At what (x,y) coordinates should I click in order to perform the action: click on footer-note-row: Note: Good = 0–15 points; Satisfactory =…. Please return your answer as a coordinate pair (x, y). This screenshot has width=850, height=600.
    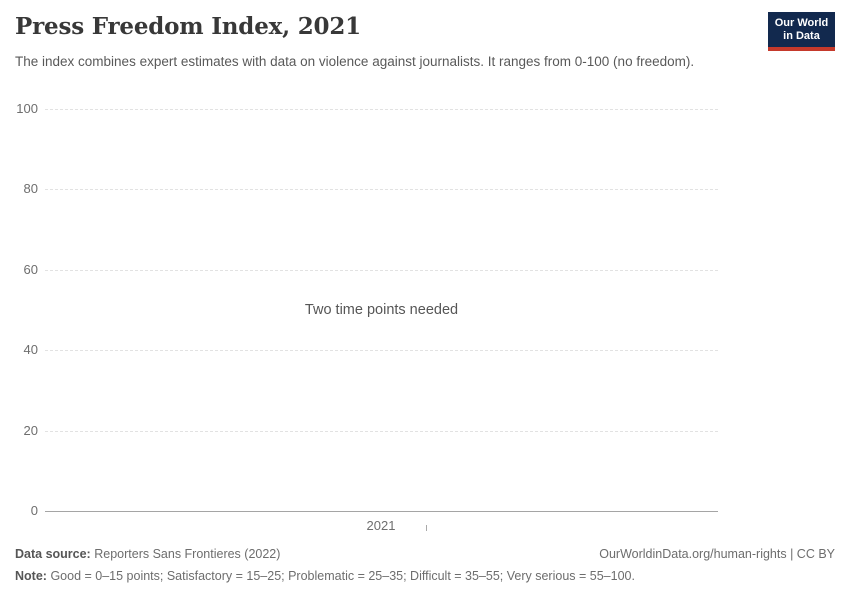
    Looking at the image, I should click on (425, 576).